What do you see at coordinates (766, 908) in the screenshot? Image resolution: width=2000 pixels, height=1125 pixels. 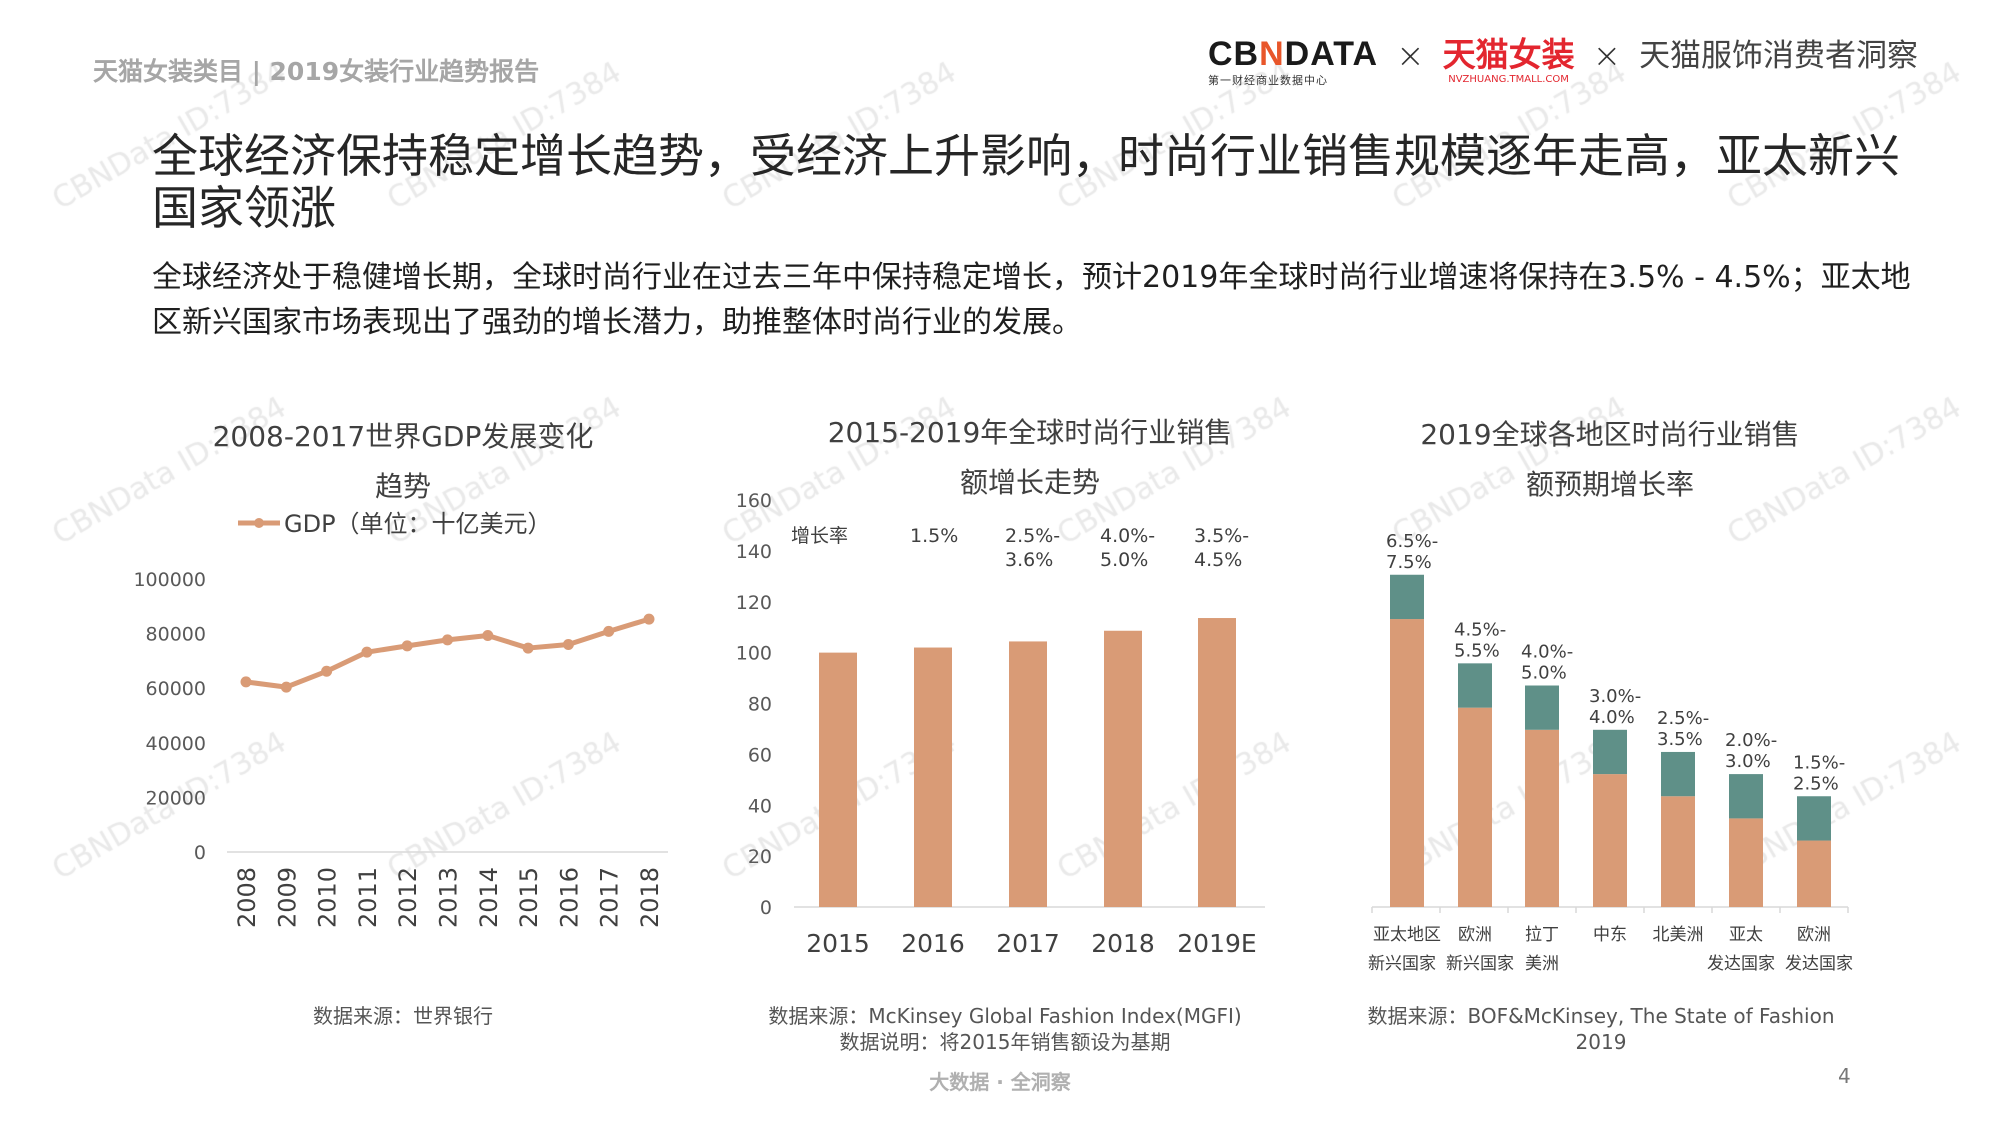 I see `y-tick-label: 0` at bounding box center [766, 908].